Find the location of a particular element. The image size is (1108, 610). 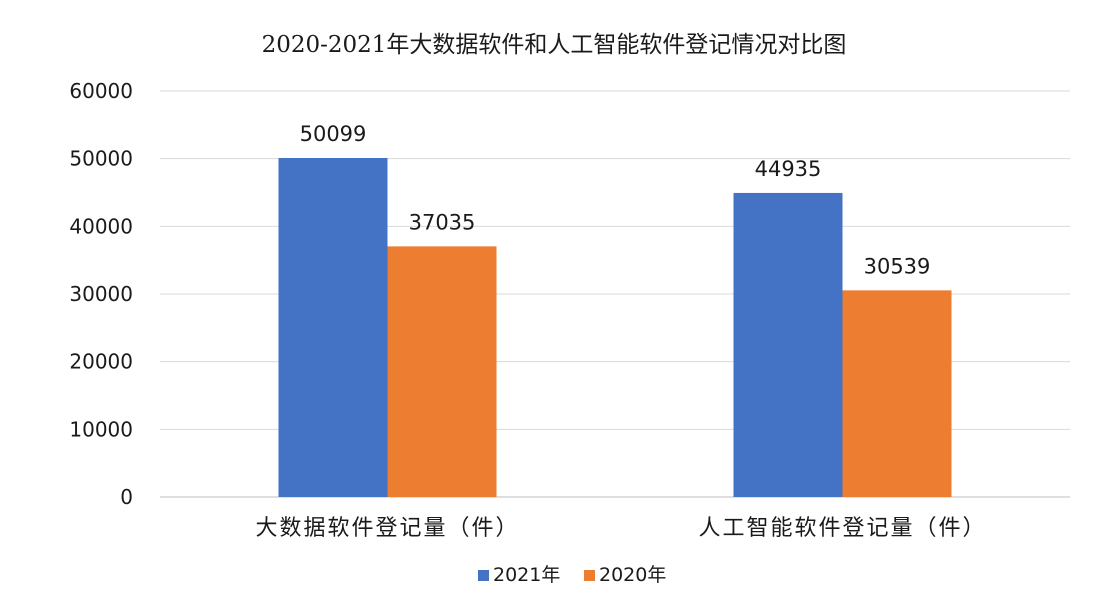

data-label: 37035 is located at coordinates (442, 222).